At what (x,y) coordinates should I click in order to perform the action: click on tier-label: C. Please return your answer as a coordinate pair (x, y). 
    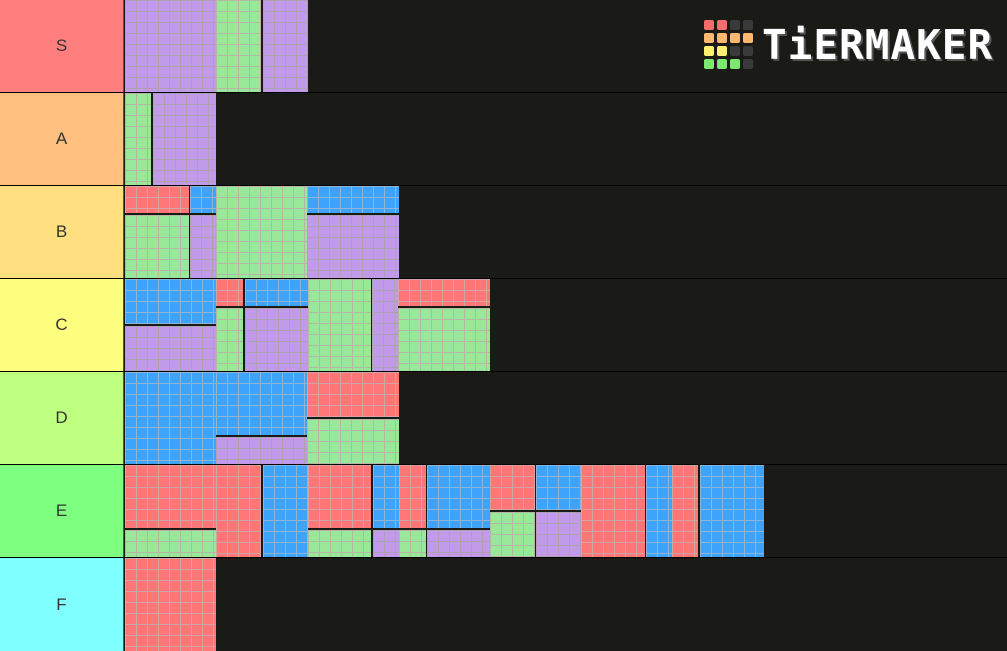
    Looking at the image, I should click on (62, 325).